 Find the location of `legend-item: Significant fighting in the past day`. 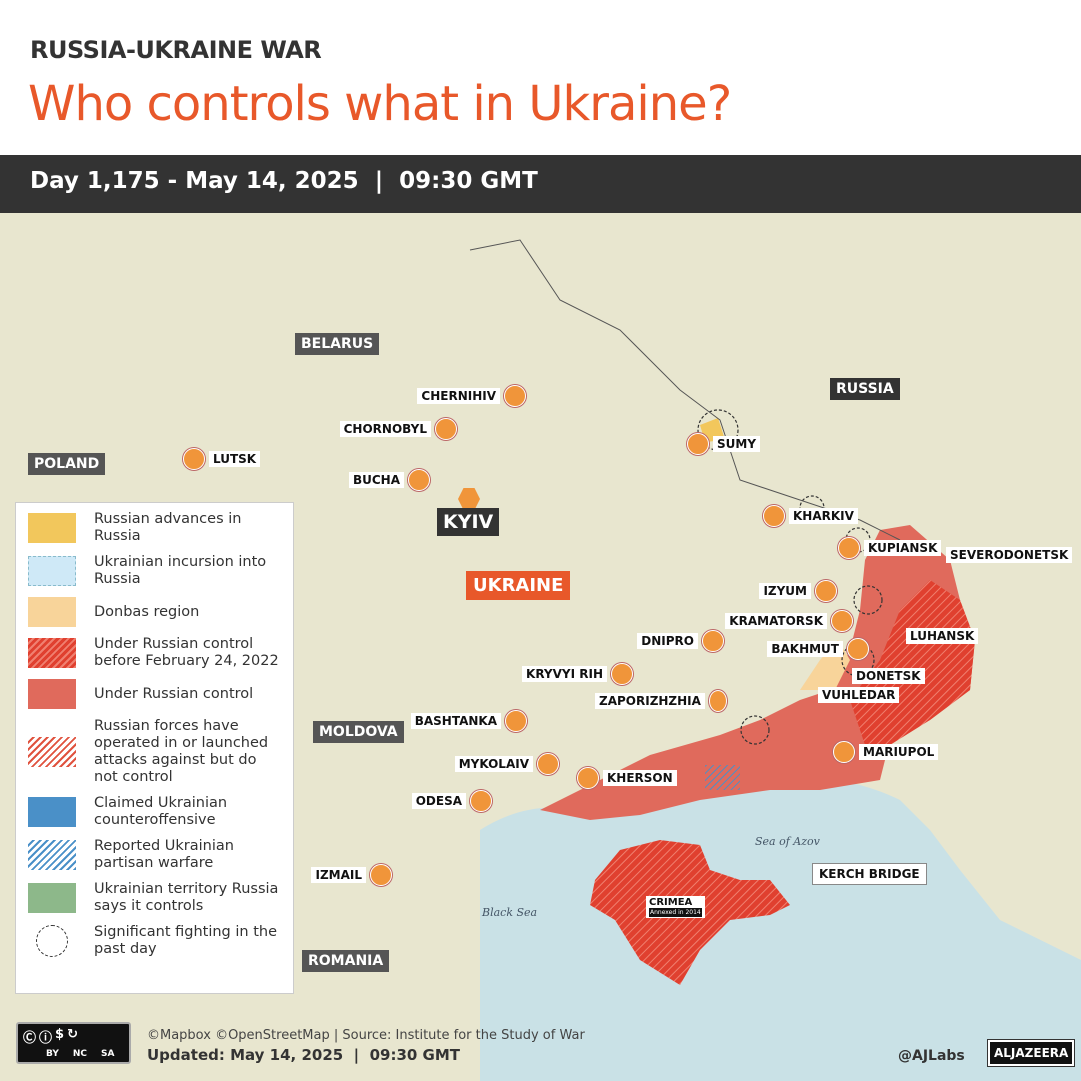

legend-item: Significant fighting in the past day is located at coordinates (154, 941).